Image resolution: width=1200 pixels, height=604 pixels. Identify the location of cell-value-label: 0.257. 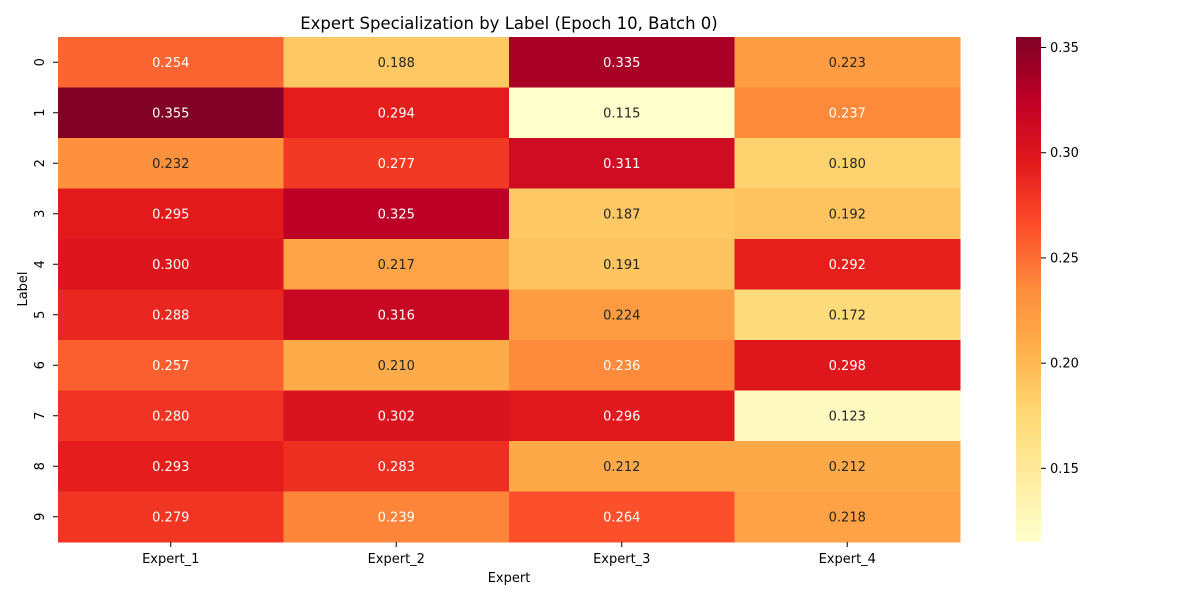
(170, 366).